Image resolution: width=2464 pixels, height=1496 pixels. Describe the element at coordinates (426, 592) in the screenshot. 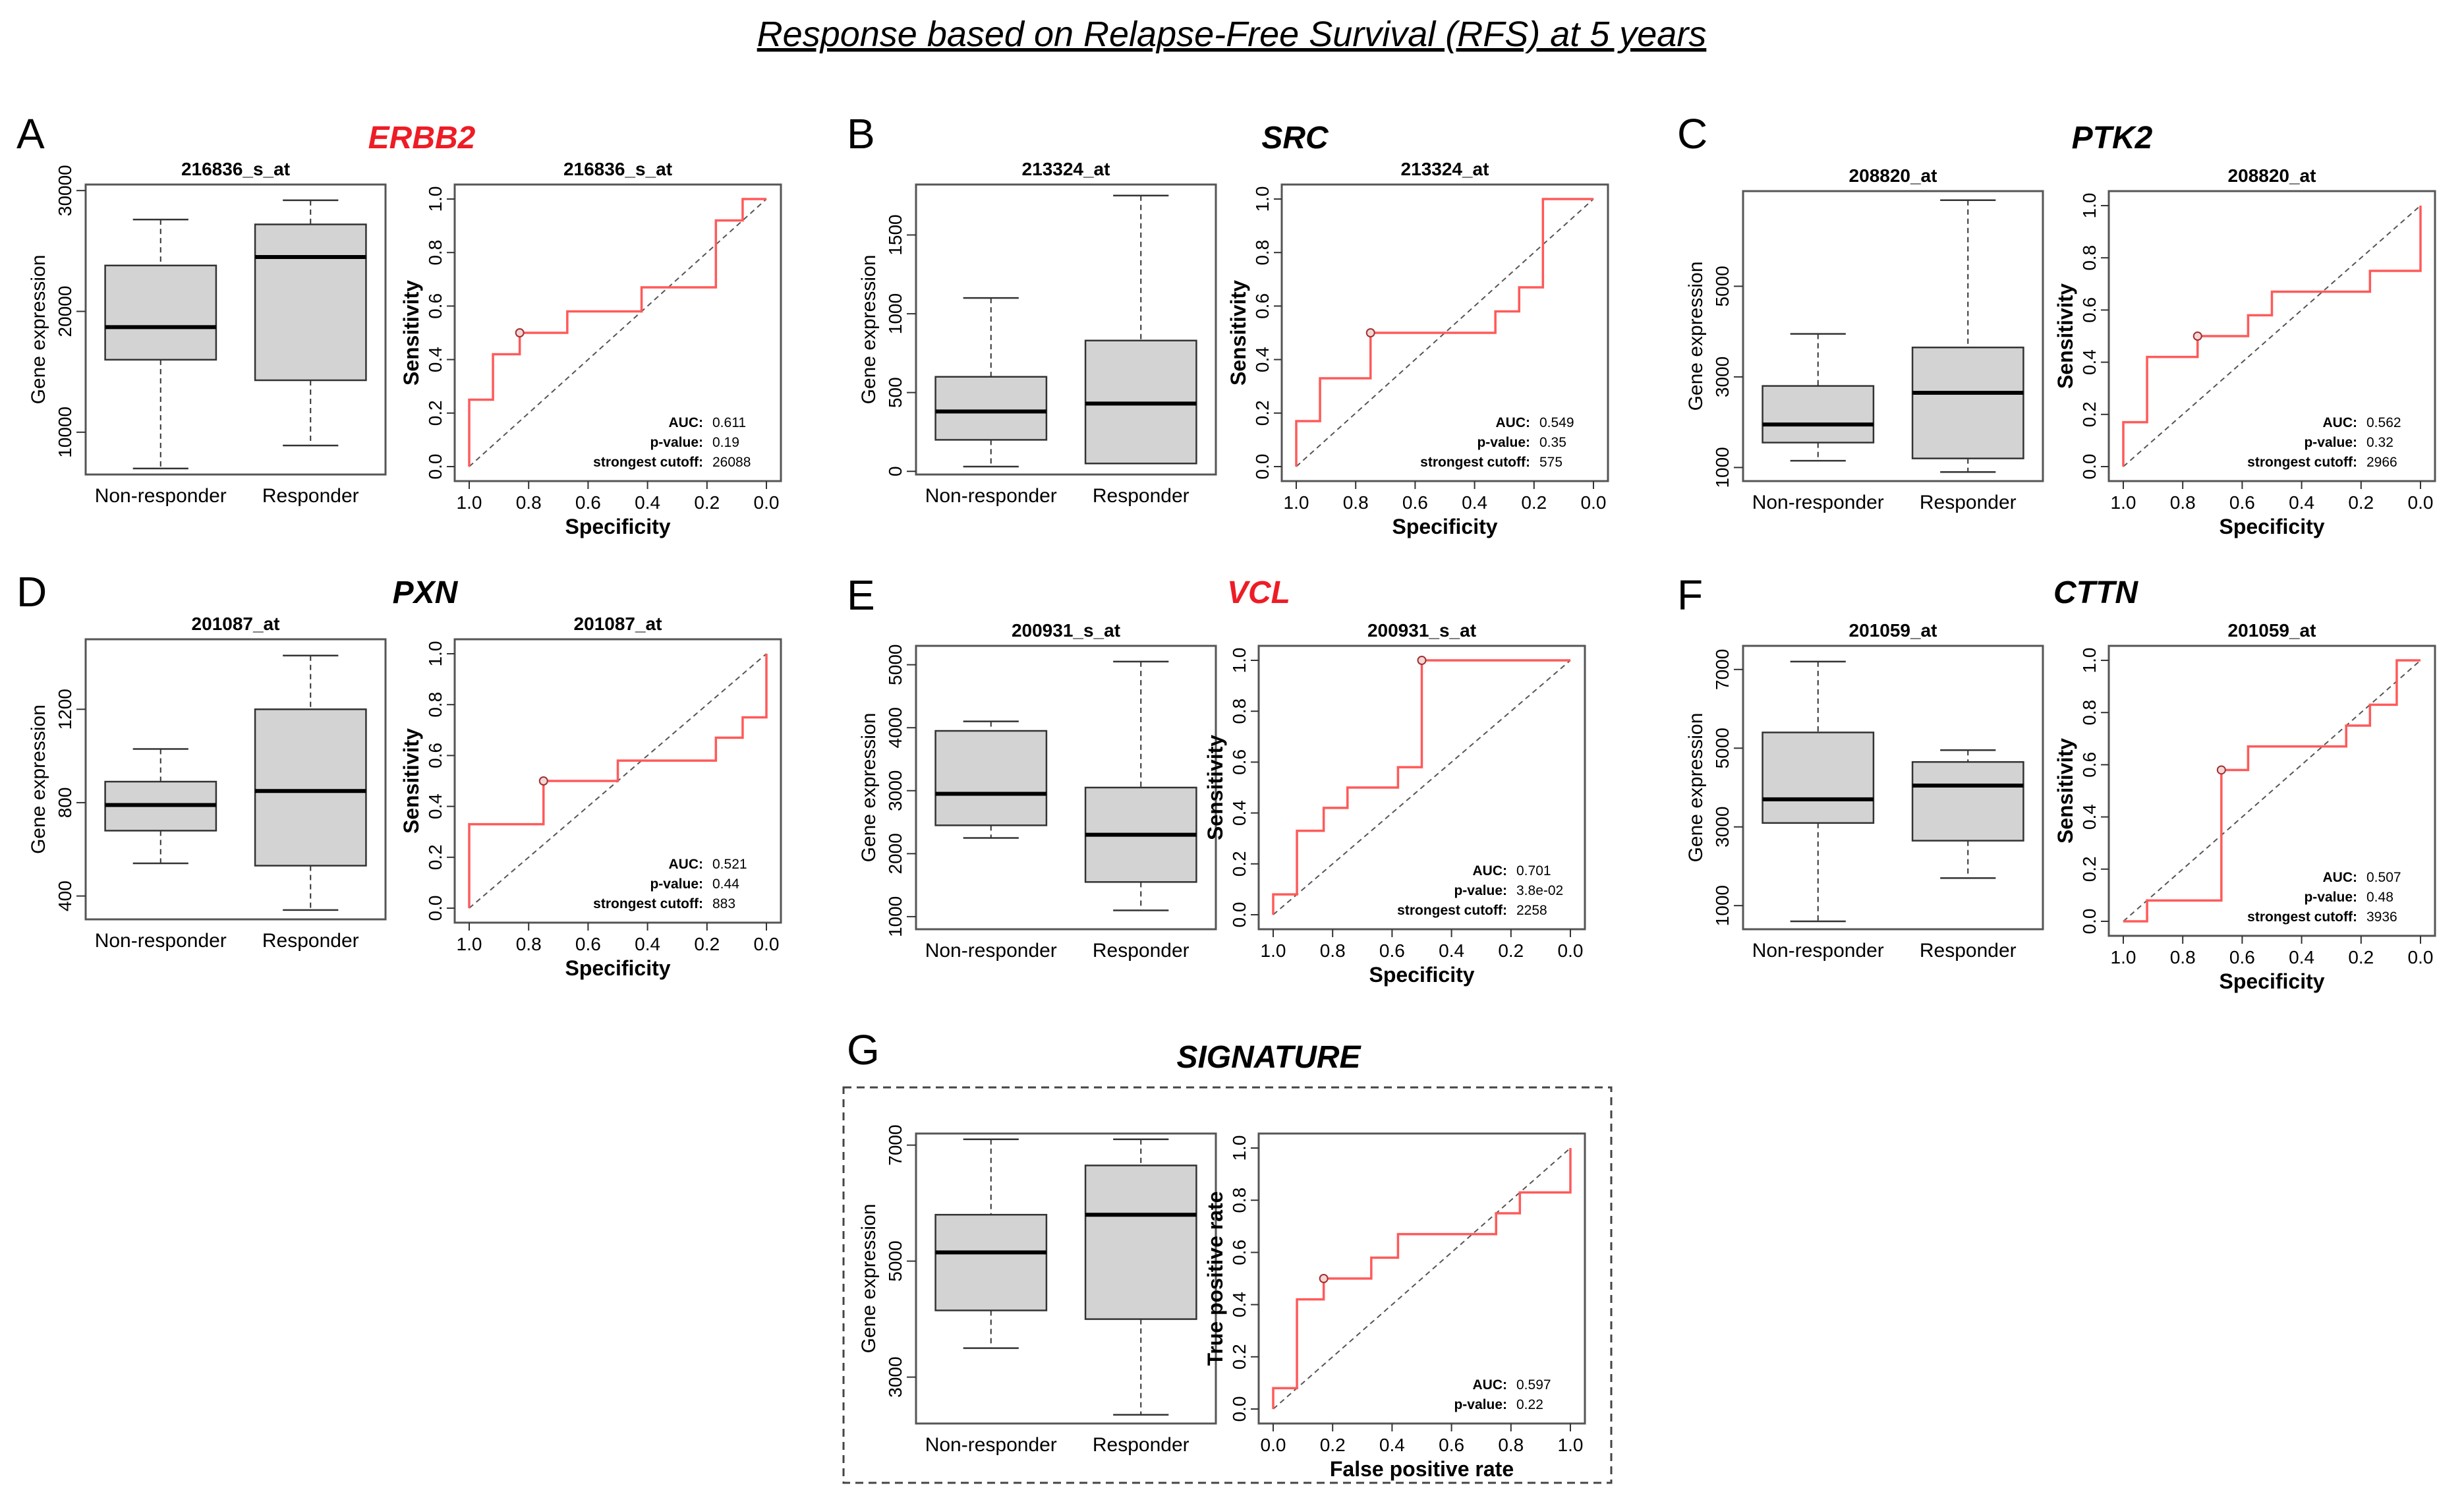

I see `gene-name: PXN` at that location.